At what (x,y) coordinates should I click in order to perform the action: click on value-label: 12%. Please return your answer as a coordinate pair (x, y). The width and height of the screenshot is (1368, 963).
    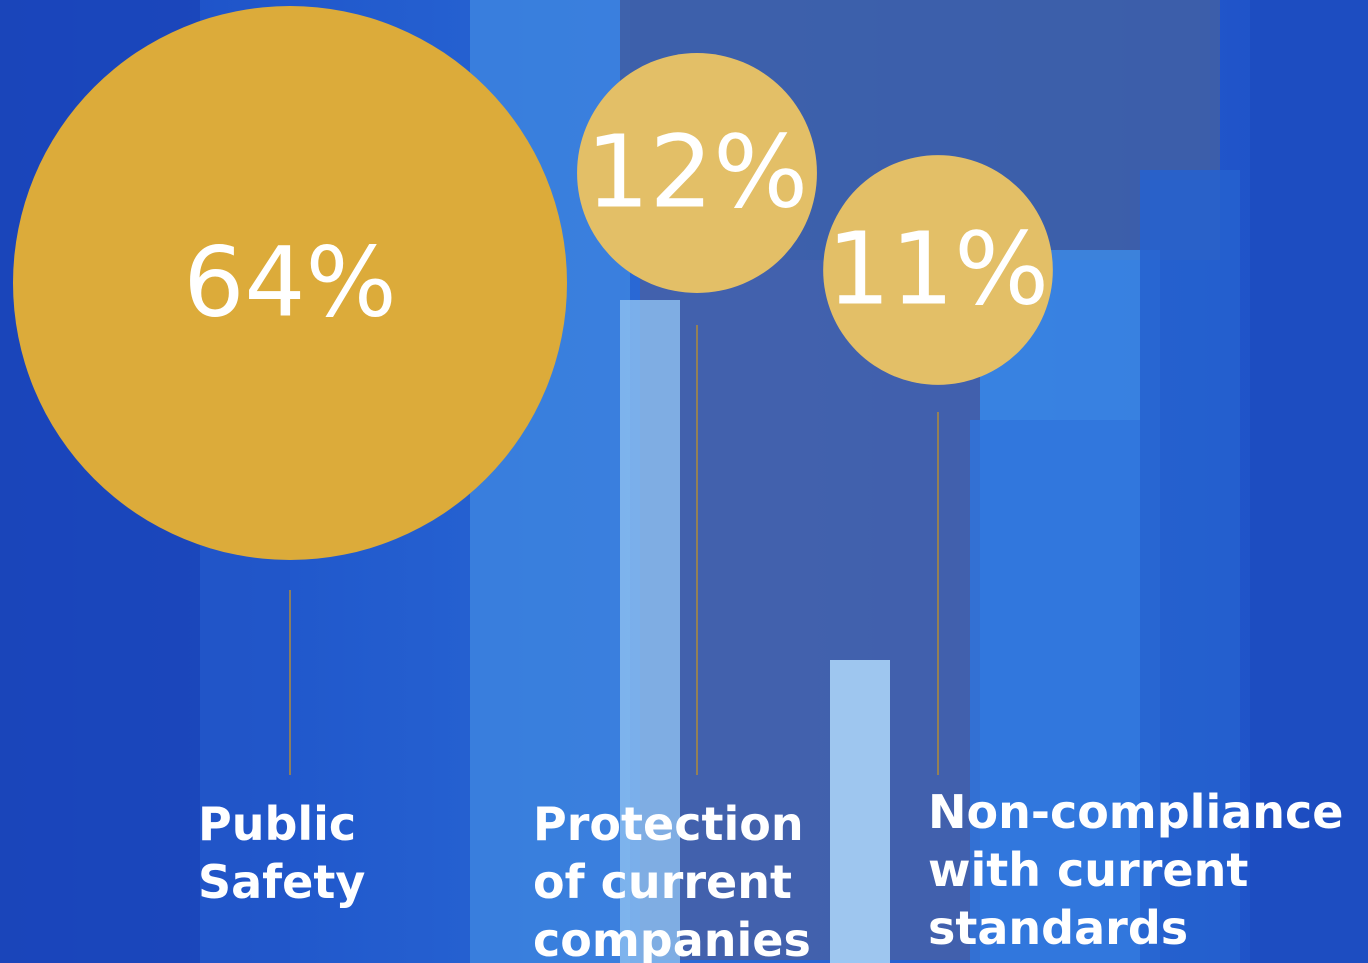
    Looking at the image, I should click on (697, 171).